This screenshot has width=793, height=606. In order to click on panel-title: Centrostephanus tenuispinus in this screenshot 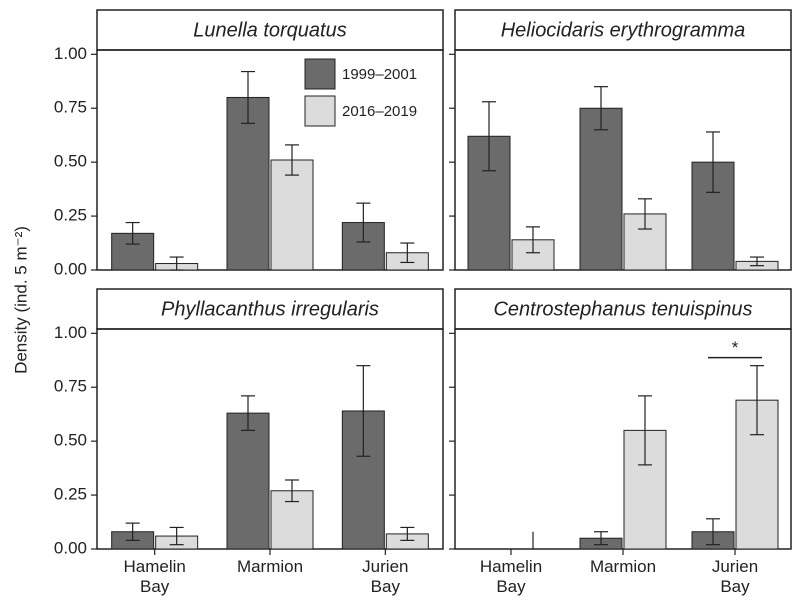, I will do `click(622, 309)`.